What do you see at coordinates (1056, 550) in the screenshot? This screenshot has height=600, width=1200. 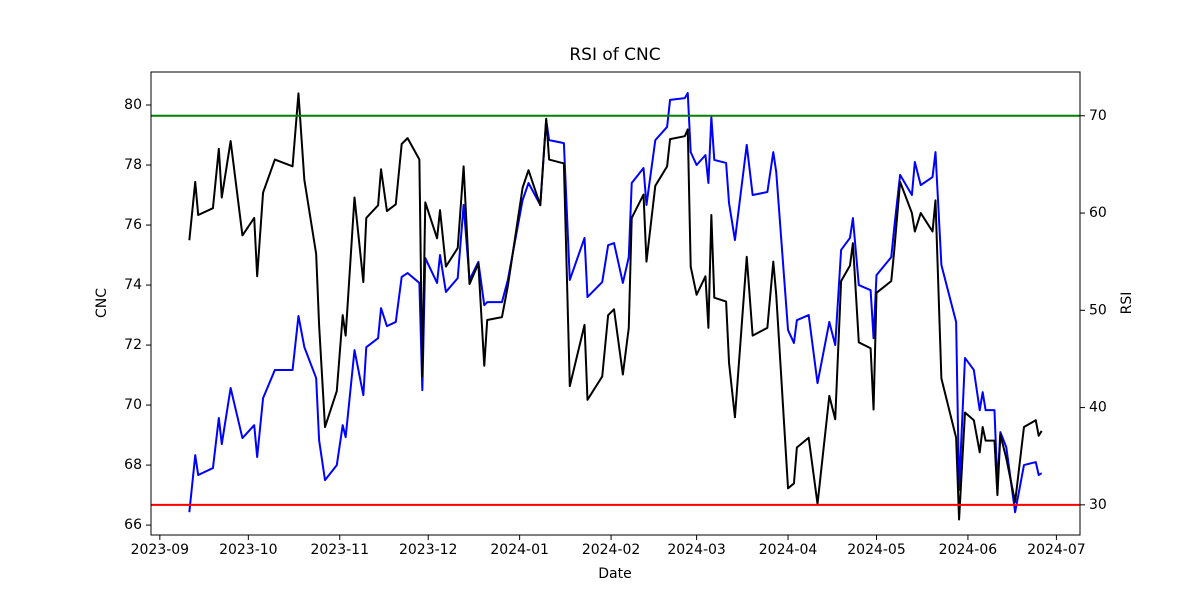 I see `x-tick-label: 2024-07` at bounding box center [1056, 550].